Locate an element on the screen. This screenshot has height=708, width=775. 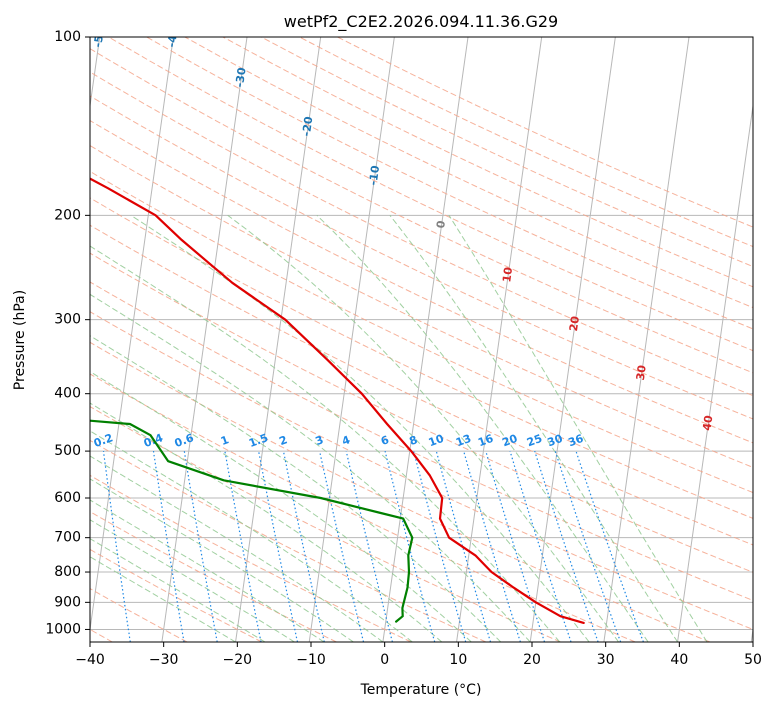
mixing-ratio-label: 8 is located at coordinates (414, 440).